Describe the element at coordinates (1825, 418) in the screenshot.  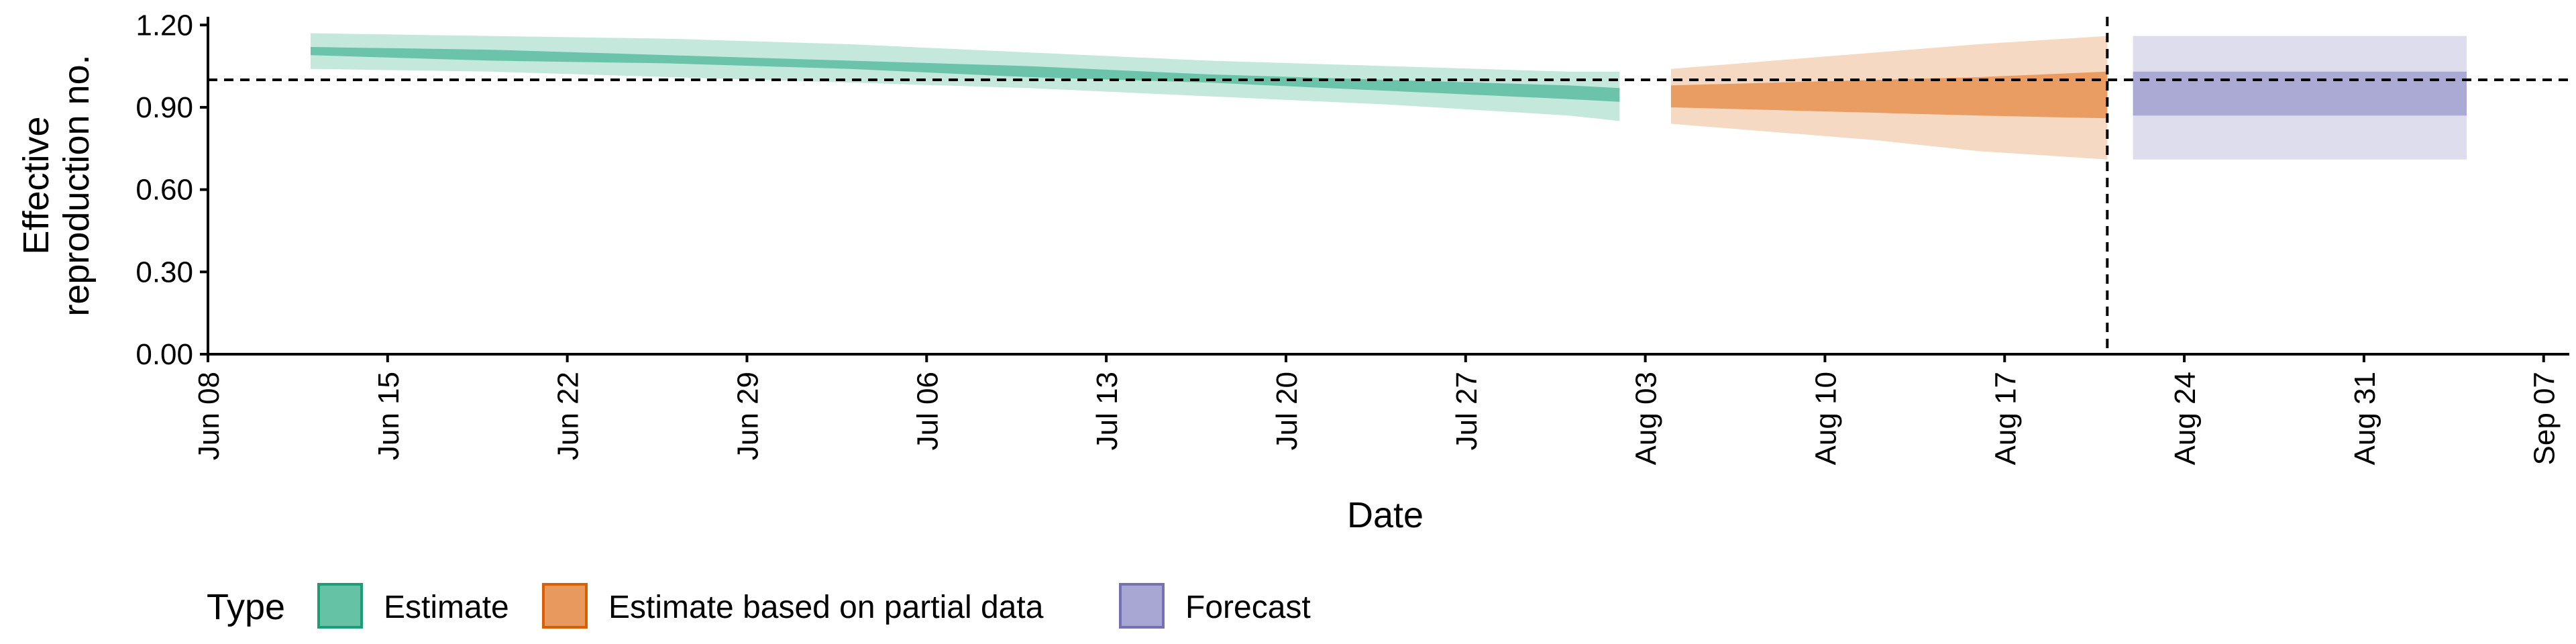
I see `x-tick-label: Aug 10` at that location.